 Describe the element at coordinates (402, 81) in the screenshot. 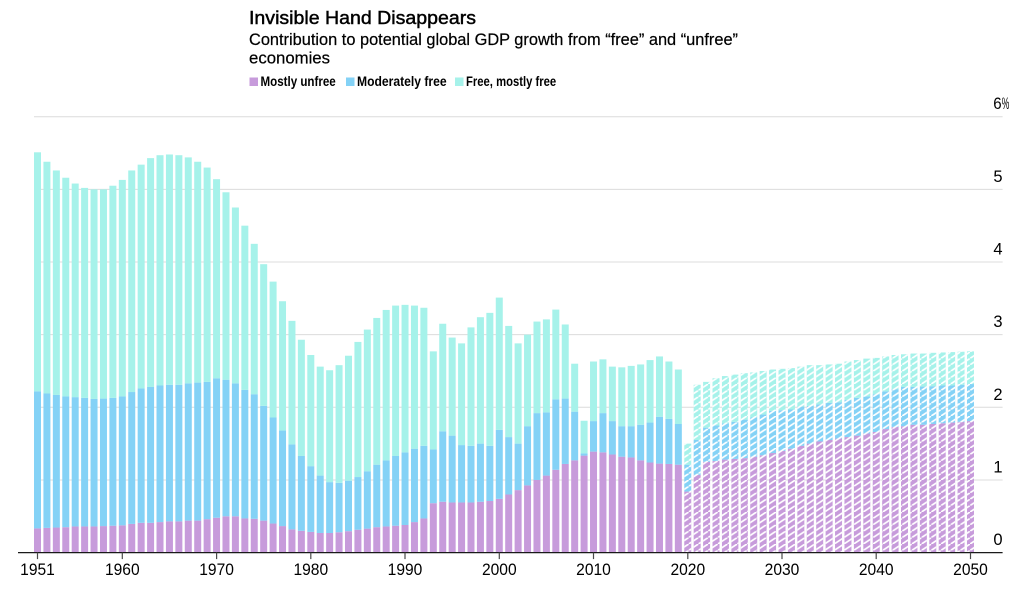

I see `svg-text: Moderately free` at that location.